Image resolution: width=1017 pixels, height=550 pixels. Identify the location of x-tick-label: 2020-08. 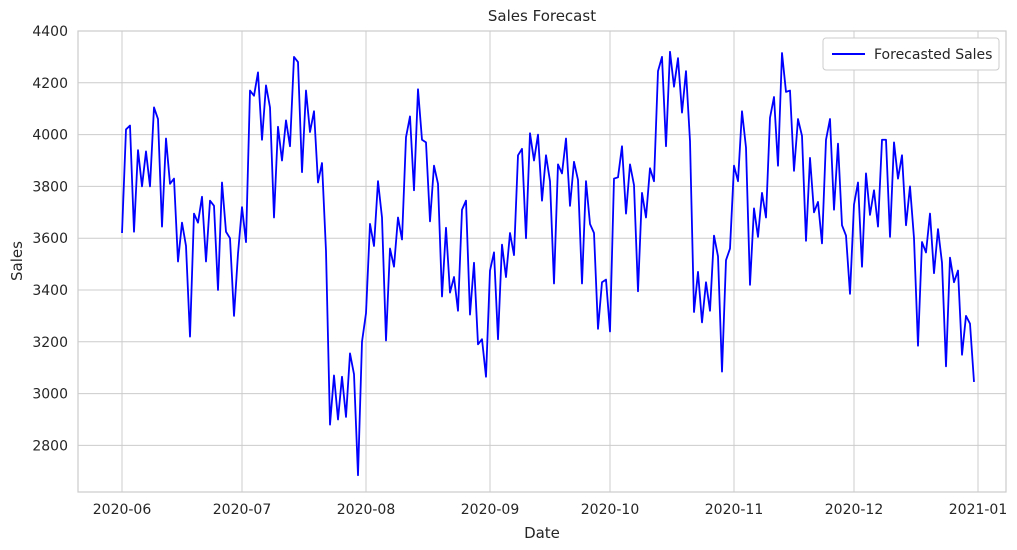
(366, 510).